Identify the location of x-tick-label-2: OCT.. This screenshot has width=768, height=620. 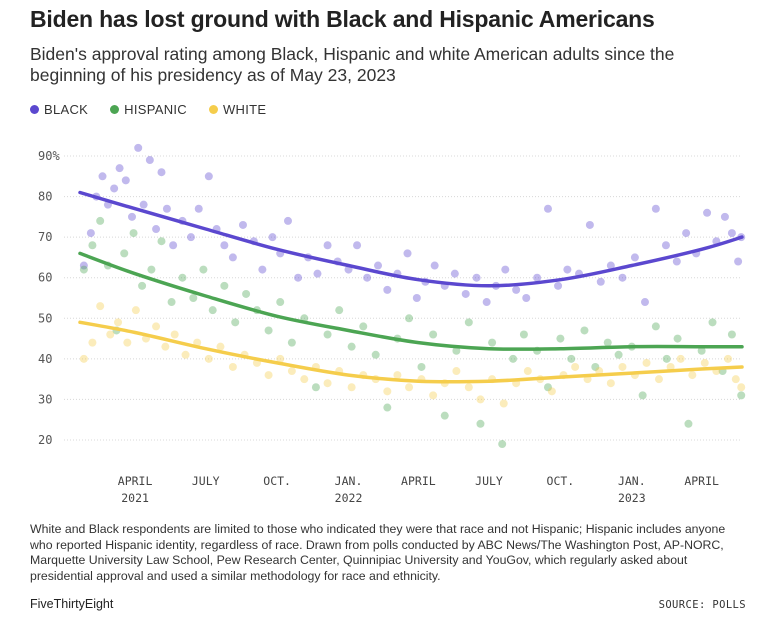
(277, 481).